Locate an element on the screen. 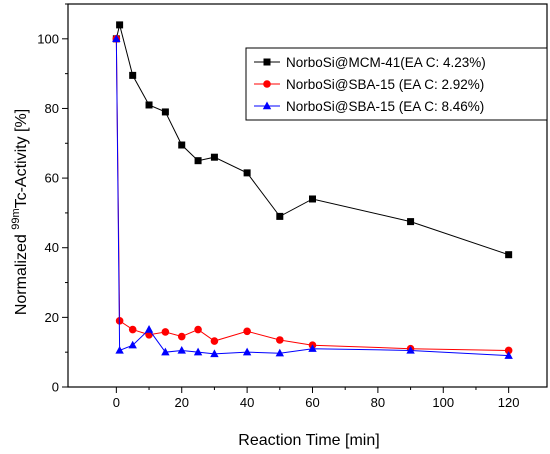  legend-item: NorboSi@SBA-15 (EA C: 2.92%) is located at coordinates (369, 84).